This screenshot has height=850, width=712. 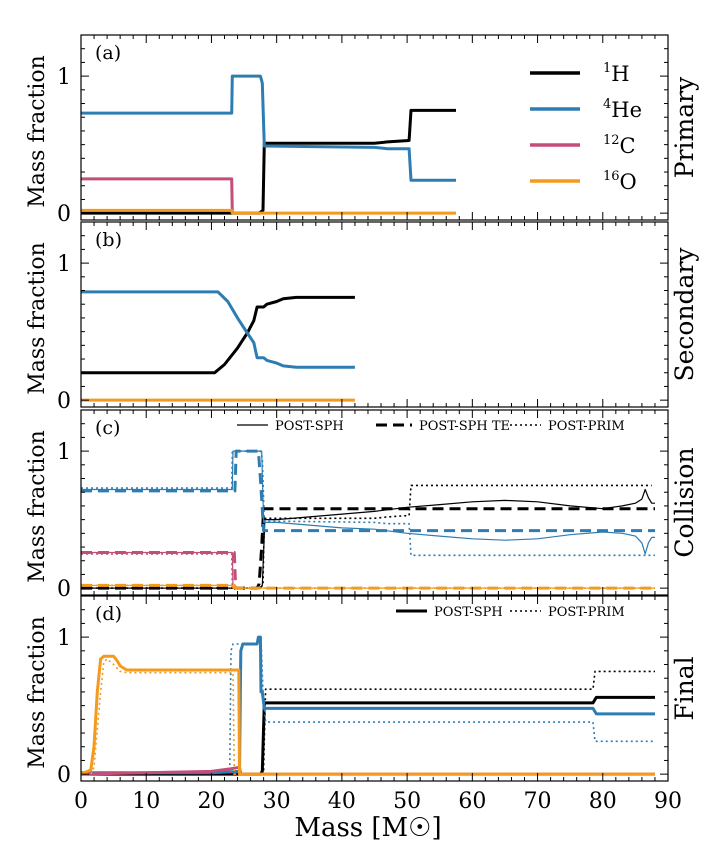 I want to click on legend-label: 16O, so click(x=620, y=181).